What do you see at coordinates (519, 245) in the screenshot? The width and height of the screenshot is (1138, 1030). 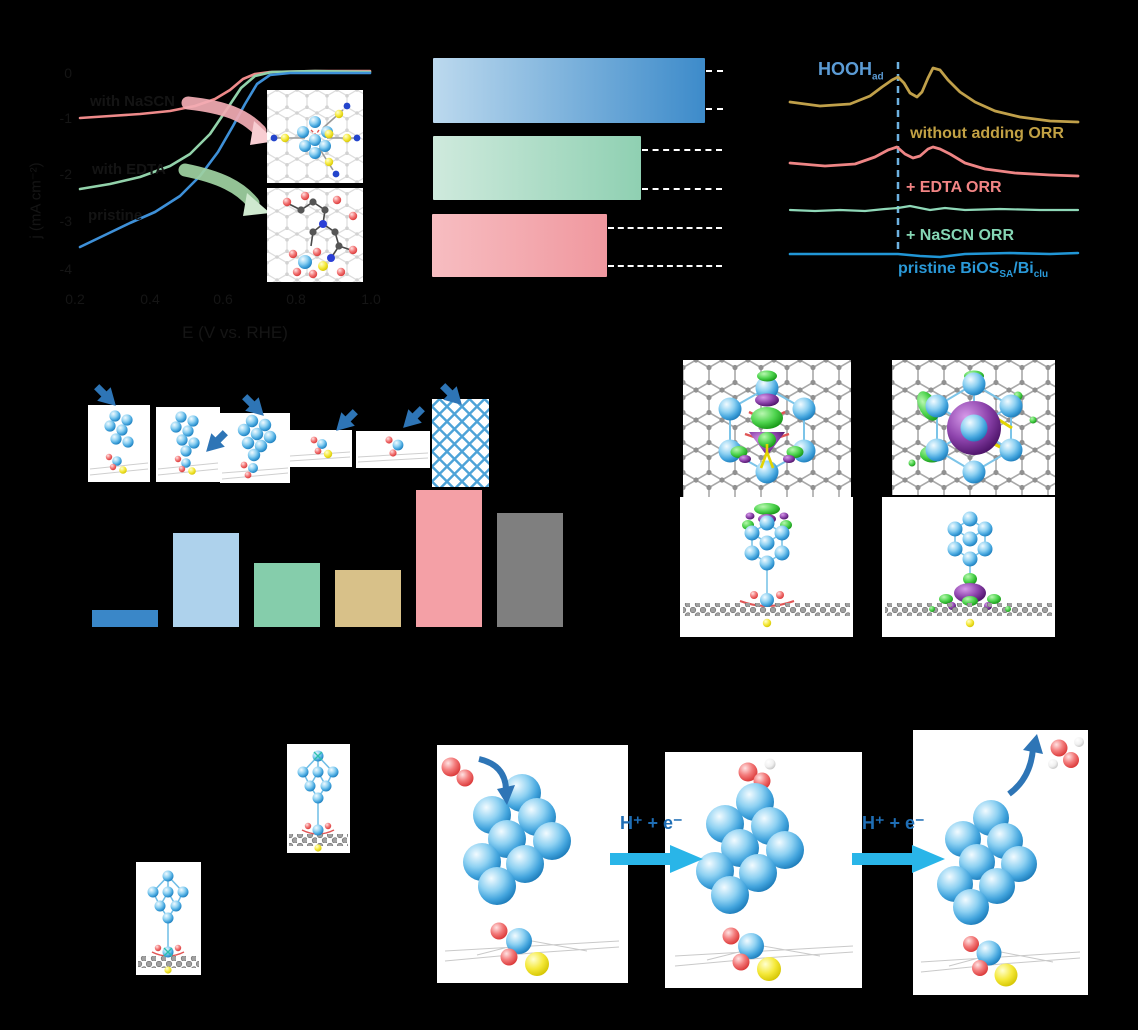 I see `b-bar-pink` at bounding box center [519, 245].